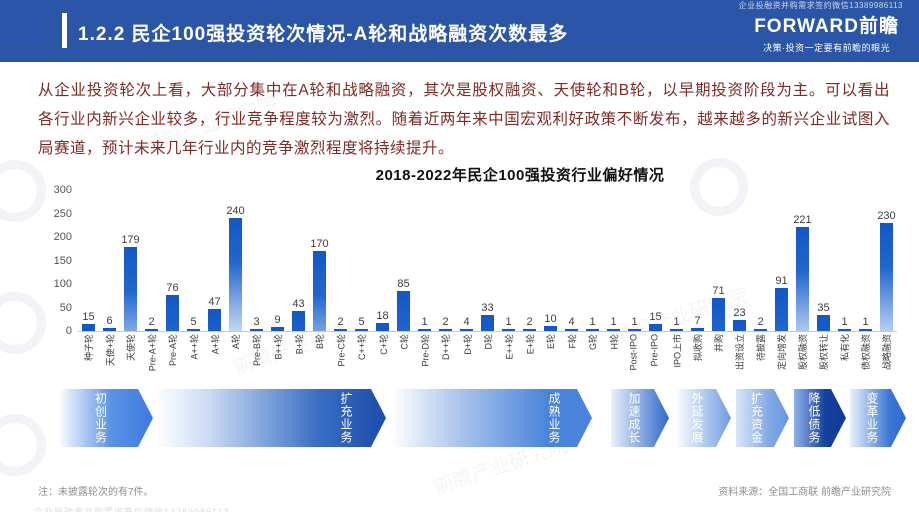 Image resolution: width=919 pixels, height=512 pixels. I want to click on bar-value-label: 240, so click(235, 211).